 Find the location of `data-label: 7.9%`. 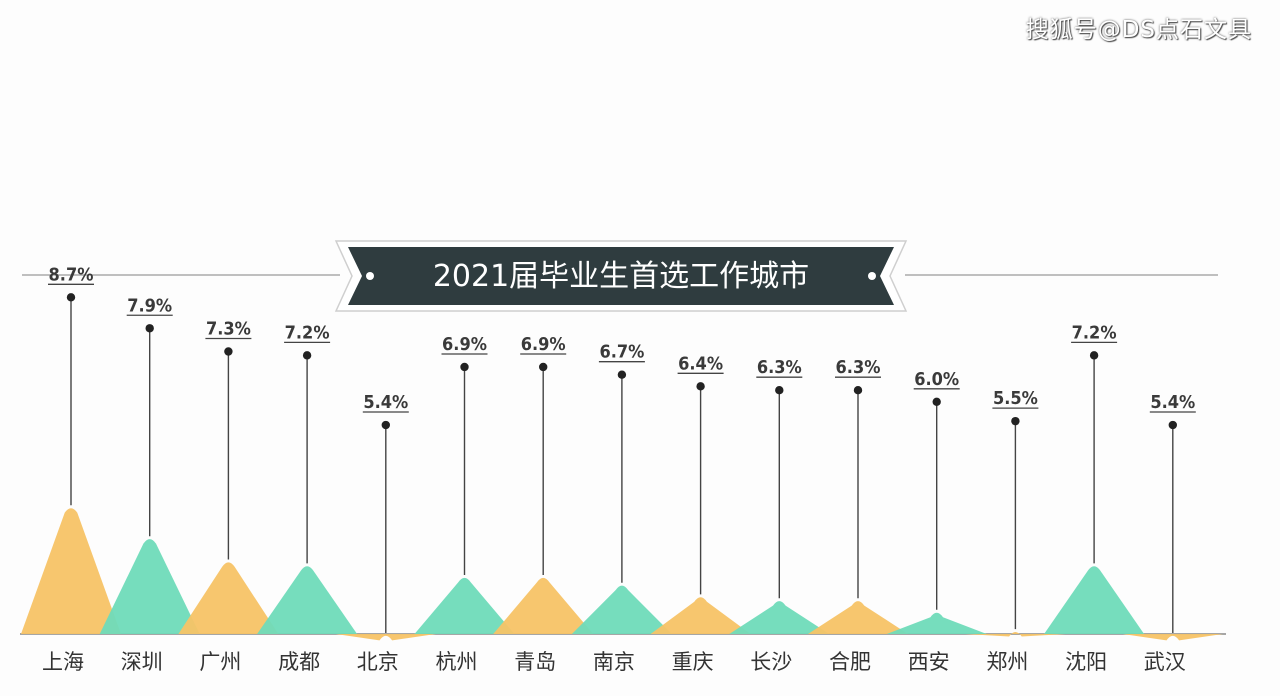

data-label: 7.9% is located at coordinates (149, 305).